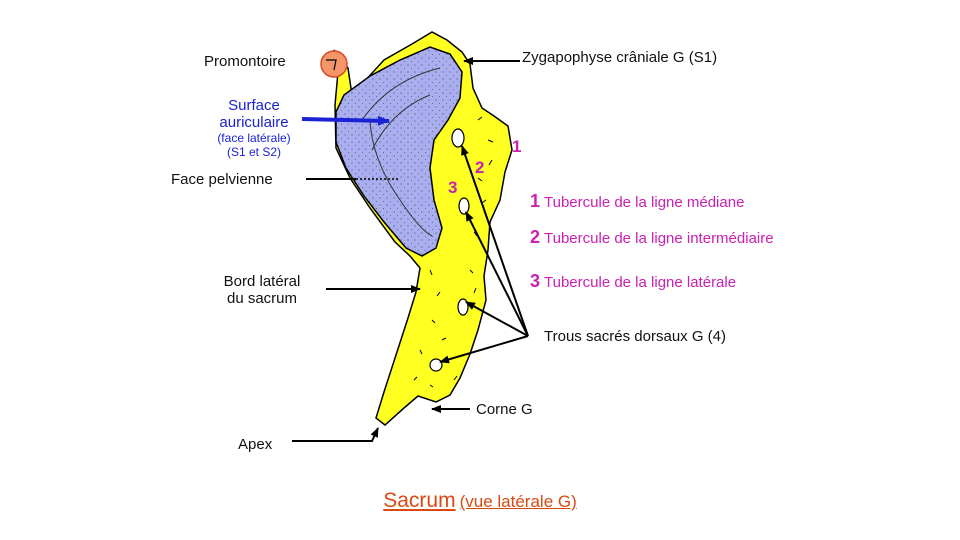 This screenshot has height=540, width=960. What do you see at coordinates (419, 500) in the screenshot?
I see `caption-main: Sacrum` at bounding box center [419, 500].